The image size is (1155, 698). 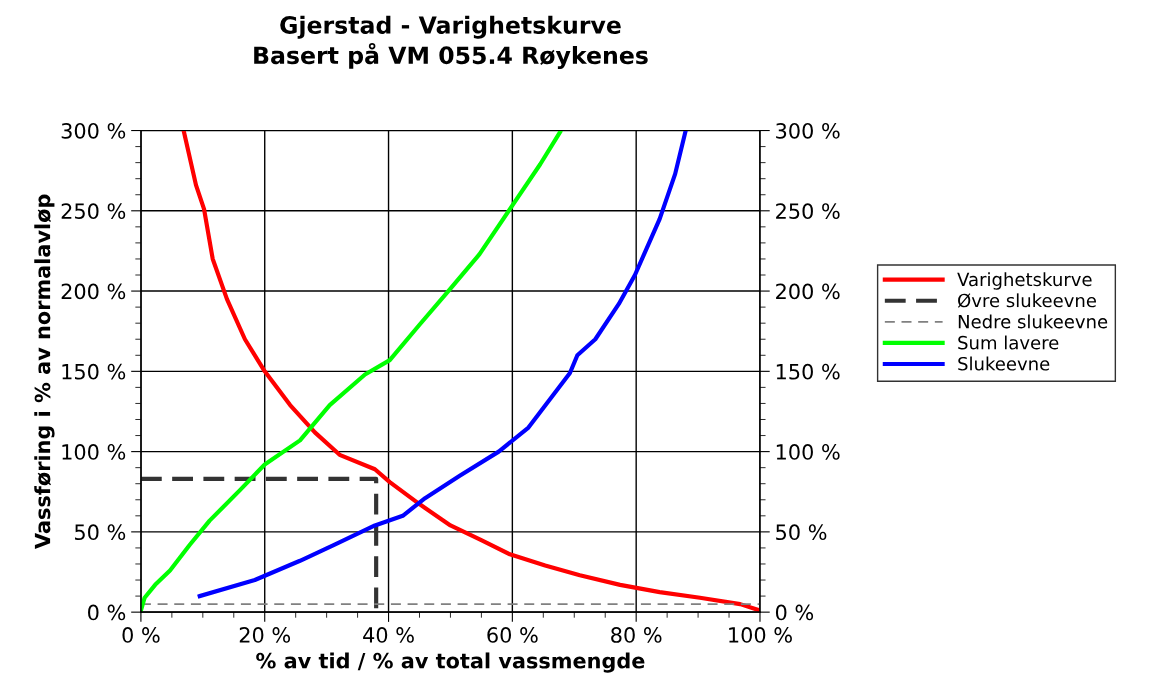 I want to click on y-axis-title: Vassføring i % av normalavløp, so click(x=44, y=371).